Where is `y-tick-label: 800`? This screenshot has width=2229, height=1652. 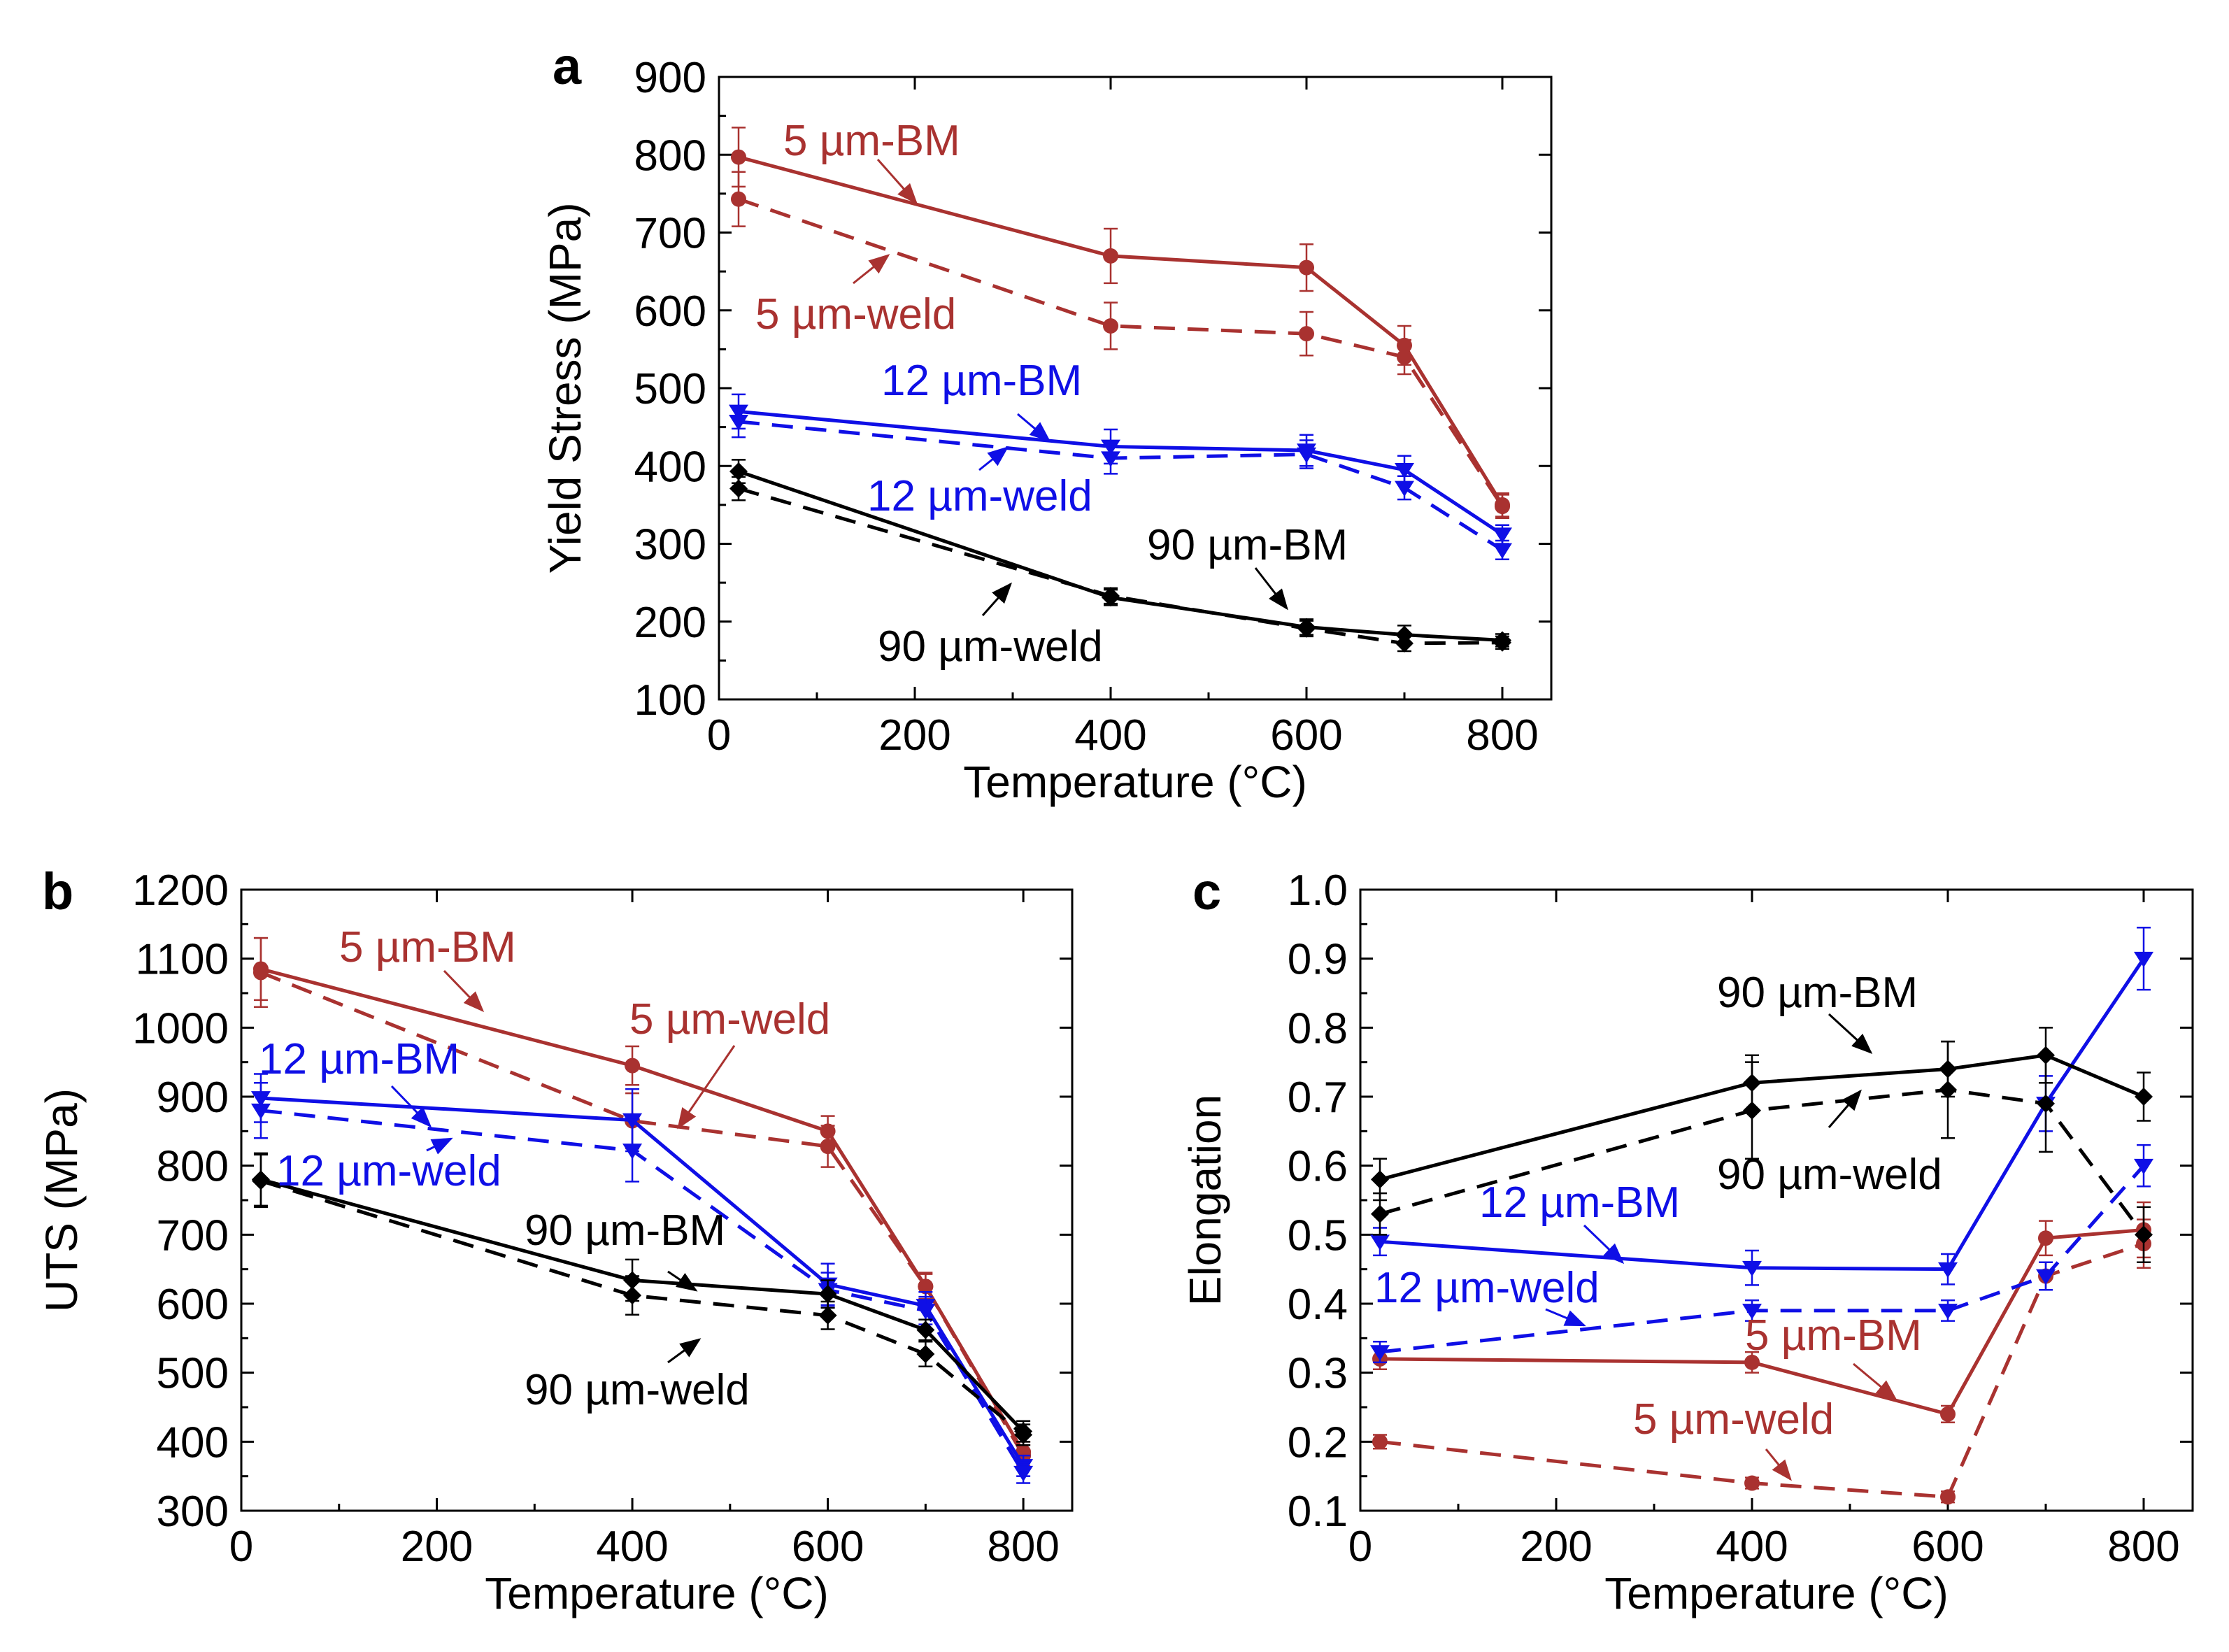 y-tick-label: 800 is located at coordinates (193, 1167).